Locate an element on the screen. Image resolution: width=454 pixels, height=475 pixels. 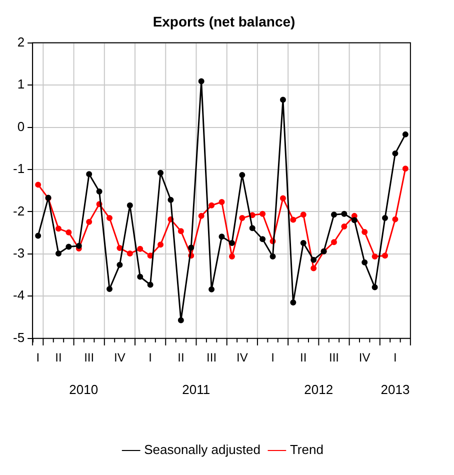
y-tick-label: -1 is located at coordinates (18, 168).